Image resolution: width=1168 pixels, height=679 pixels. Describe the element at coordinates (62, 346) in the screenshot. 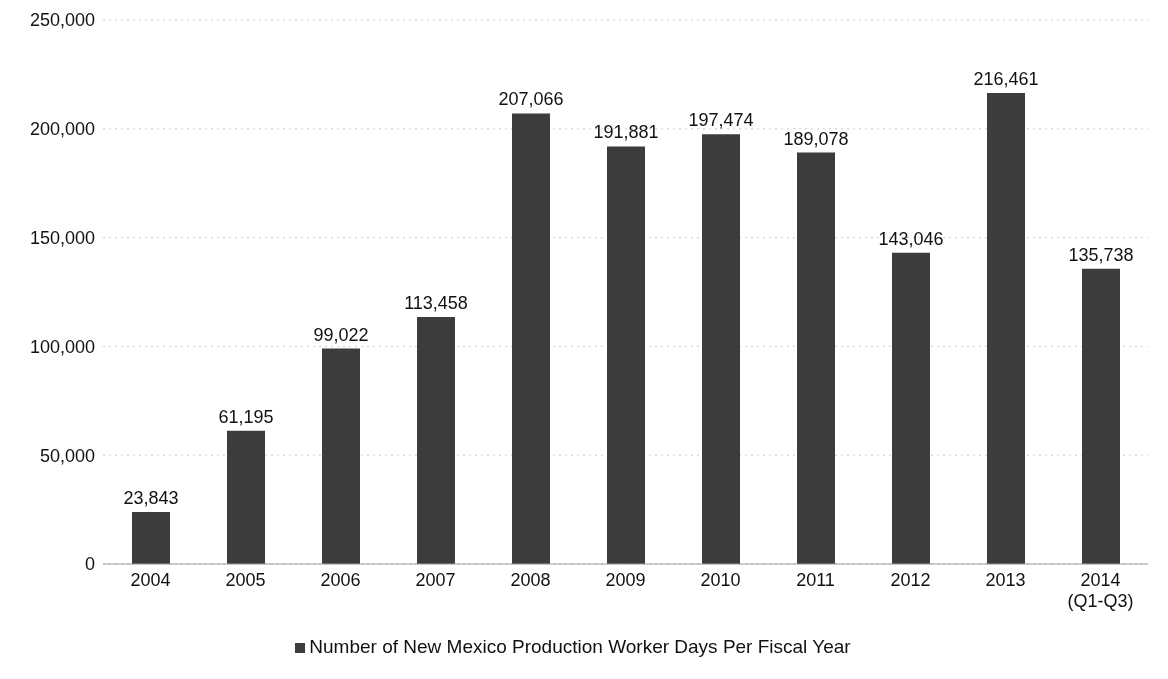

I see `y-tick-label: 100,000` at that location.